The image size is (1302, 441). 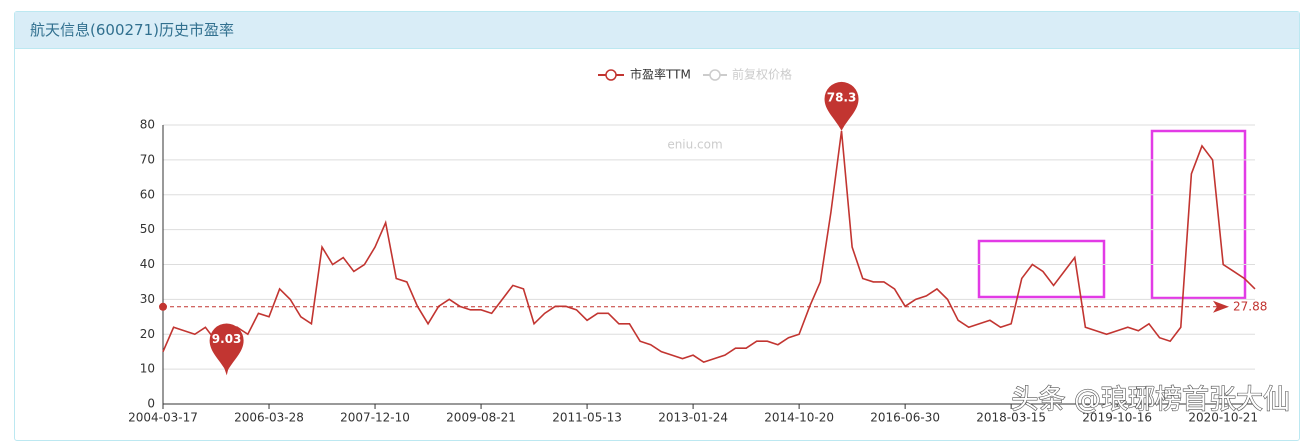 What do you see at coordinates (693, 418) in the screenshot?
I see `x-tick-label: 2013-01-24` at bounding box center [693, 418].